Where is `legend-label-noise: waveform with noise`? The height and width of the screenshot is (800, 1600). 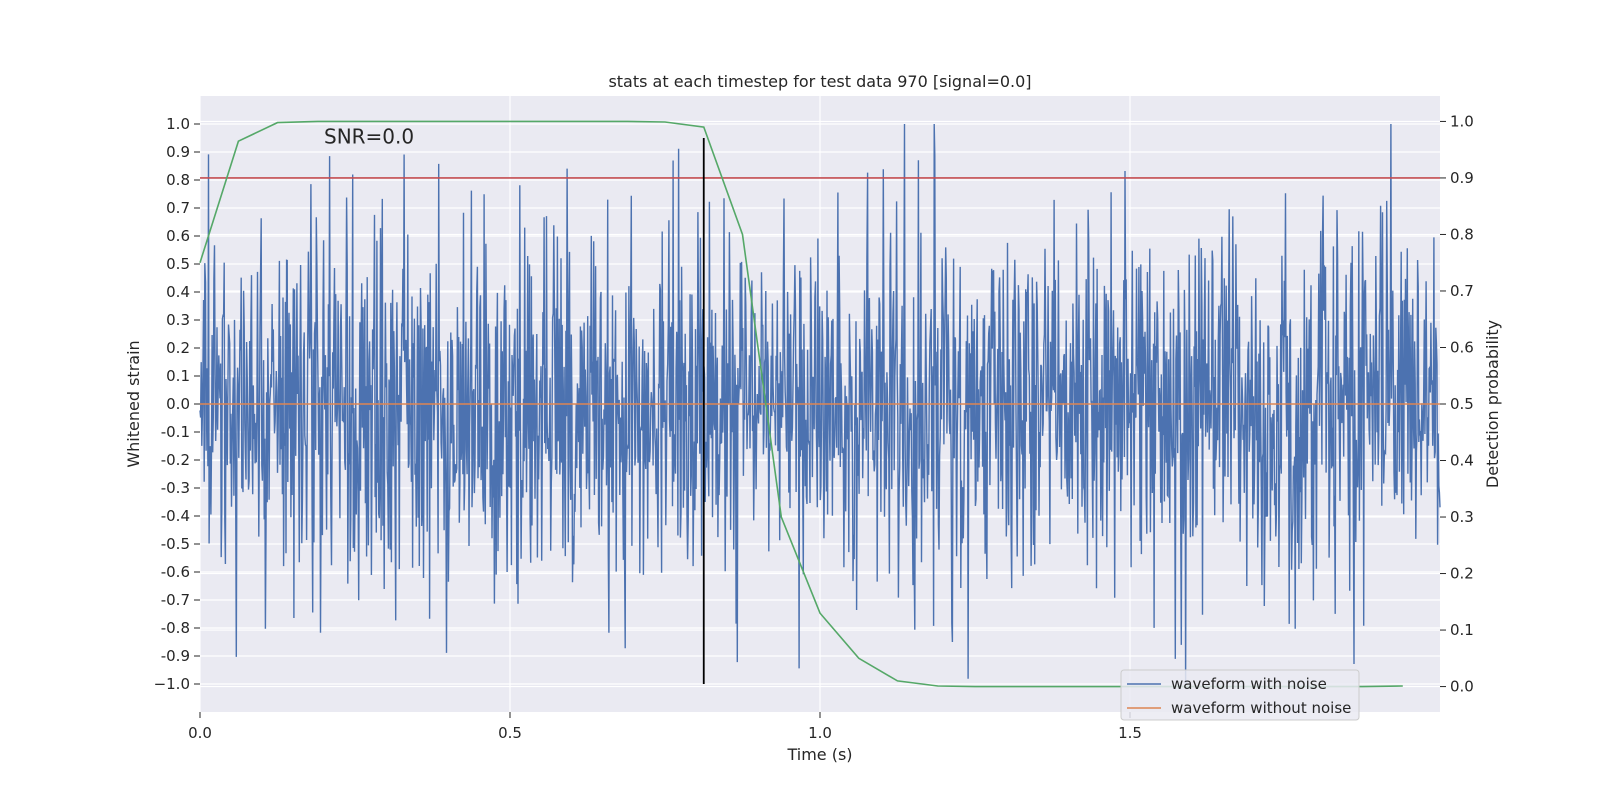 legend-label-noise: waveform with noise is located at coordinates (1249, 684).